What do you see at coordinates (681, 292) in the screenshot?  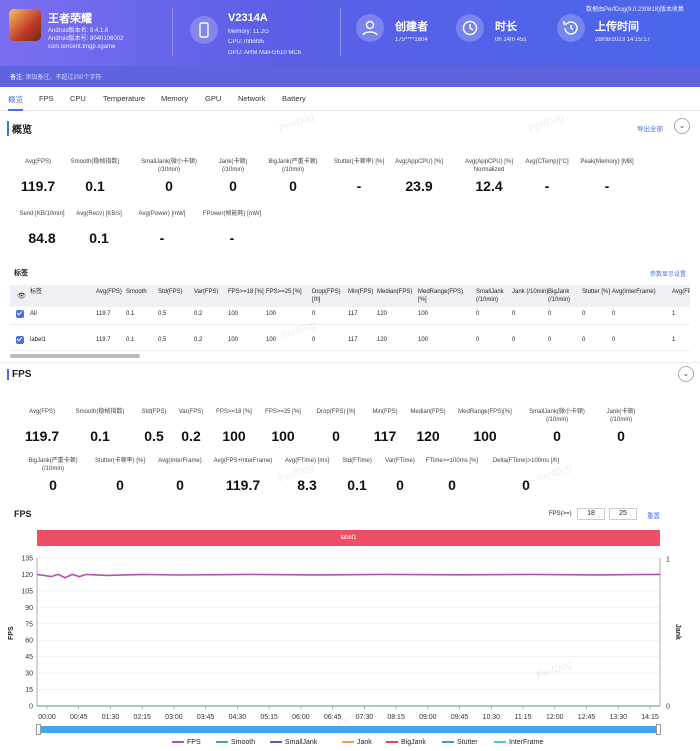 I see `column-header: Avg(FPs+` at bounding box center [681, 292].